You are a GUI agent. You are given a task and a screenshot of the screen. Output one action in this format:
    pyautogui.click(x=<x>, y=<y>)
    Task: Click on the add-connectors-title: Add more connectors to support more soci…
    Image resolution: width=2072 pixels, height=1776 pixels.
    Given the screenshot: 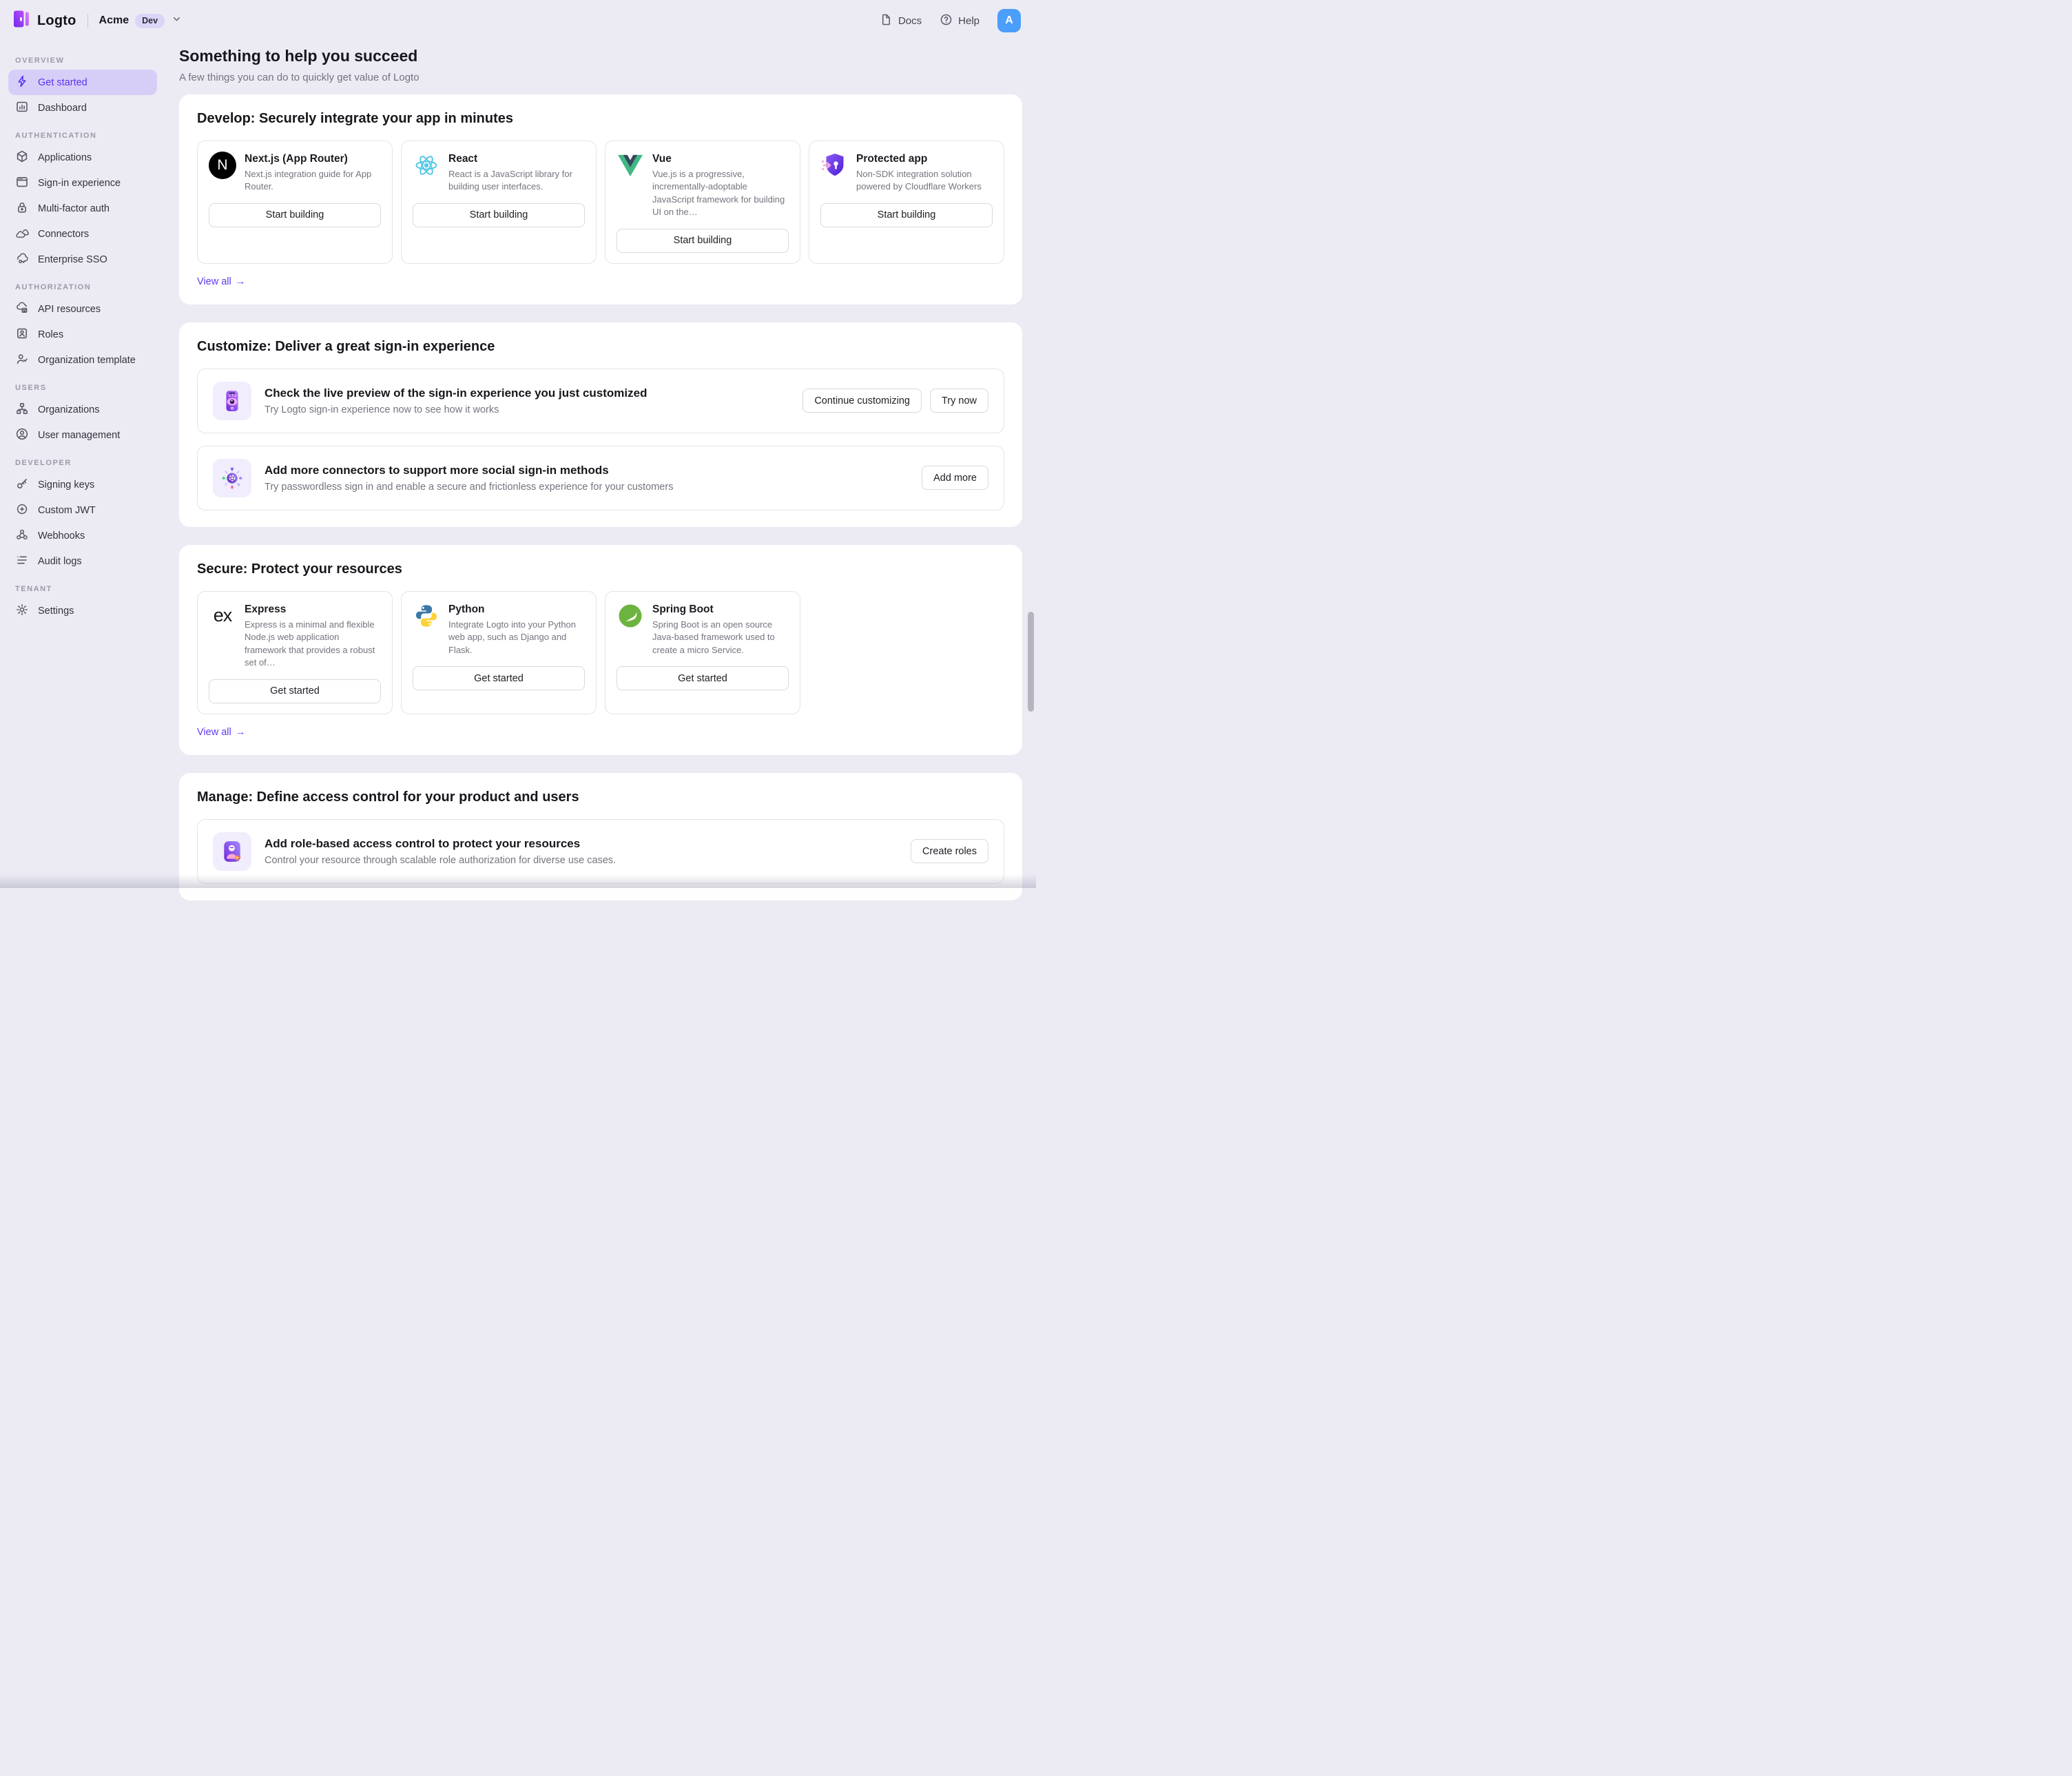 What is the action you would take?
    pyautogui.click(x=437, y=470)
    